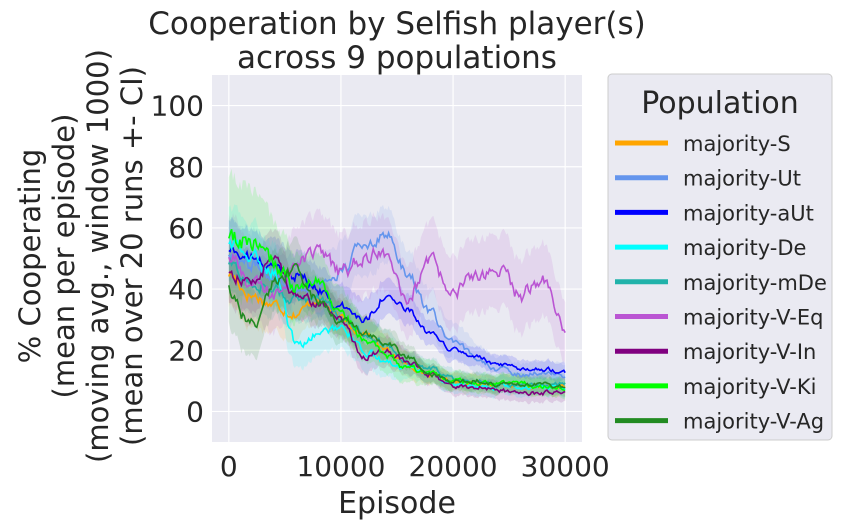 The height and width of the screenshot is (530, 841). What do you see at coordinates (186, 289) in the screenshot?
I see `y-tick-label: 40` at bounding box center [186, 289].